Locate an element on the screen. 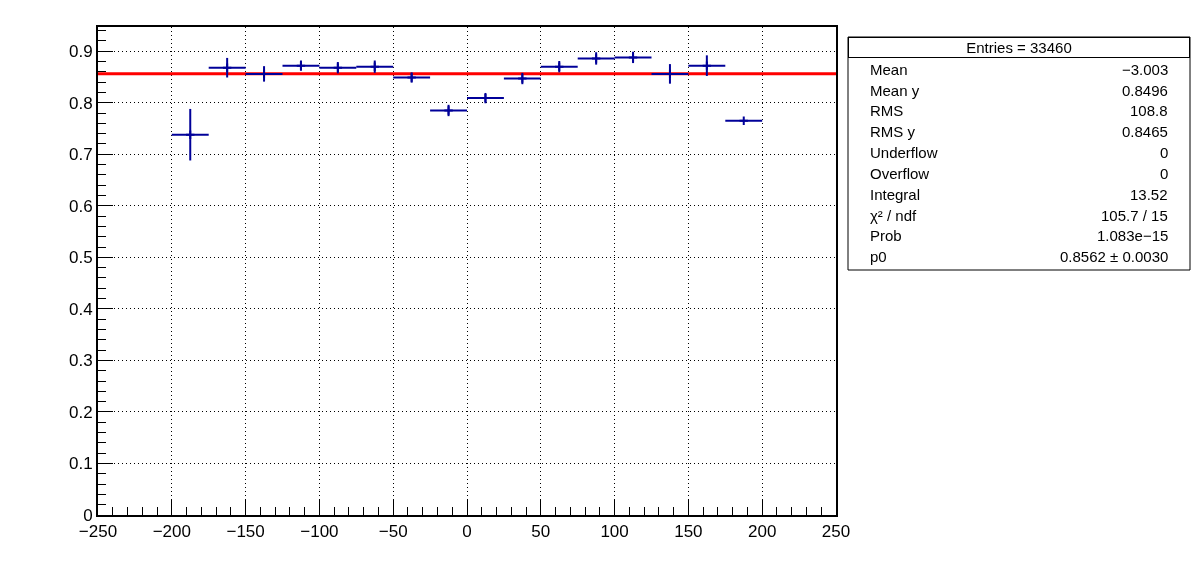 The width and height of the screenshot is (1196, 572). text: Mean is located at coordinates (889, 69).